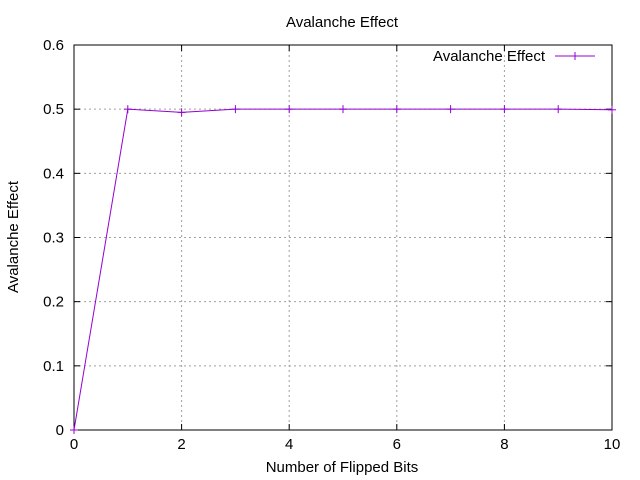 This screenshot has width=640, height=480. I want to click on x-tick-label: 0, so click(74, 444).